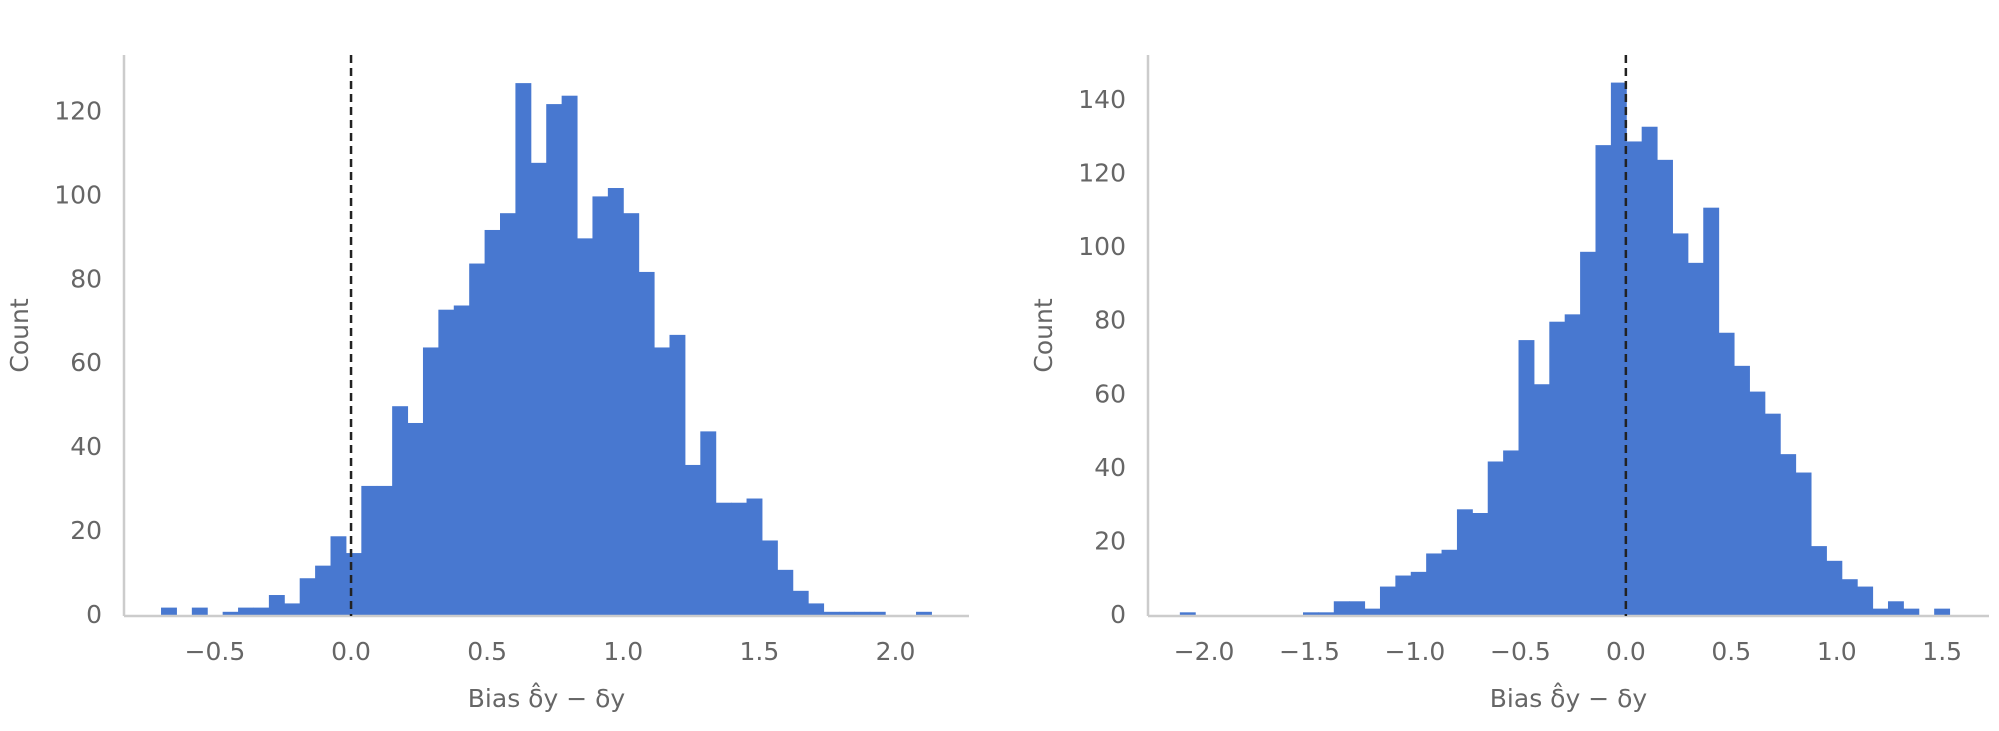 The image size is (1999, 731). Describe the element at coordinates (1415, 651) in the screenshot. I see `x-tick-label: −1.0` at that location.